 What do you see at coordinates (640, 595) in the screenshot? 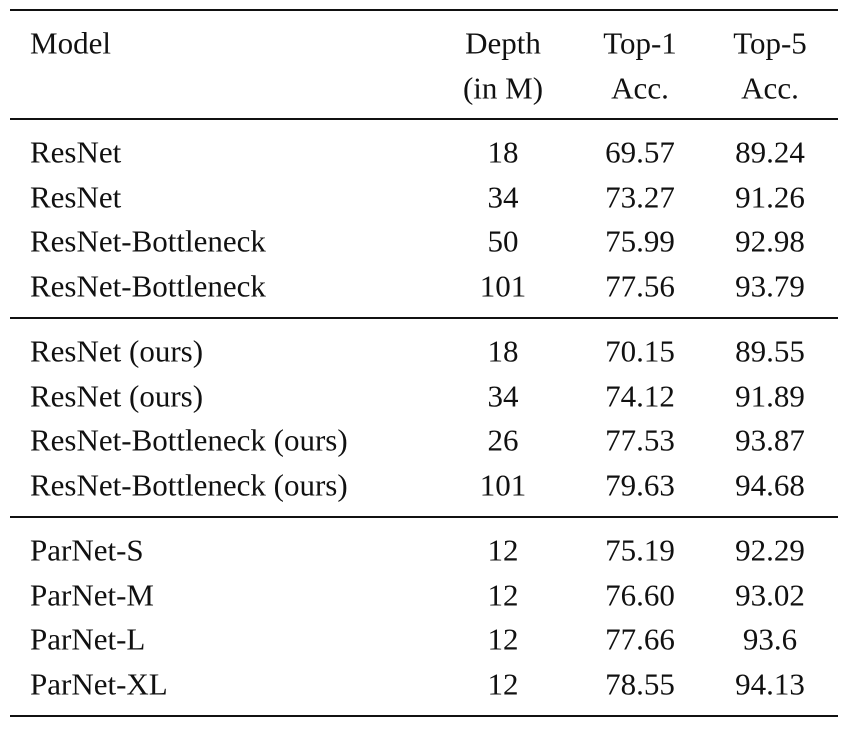
I see `value-cell: 76.60` at bounding box center [640, 595].